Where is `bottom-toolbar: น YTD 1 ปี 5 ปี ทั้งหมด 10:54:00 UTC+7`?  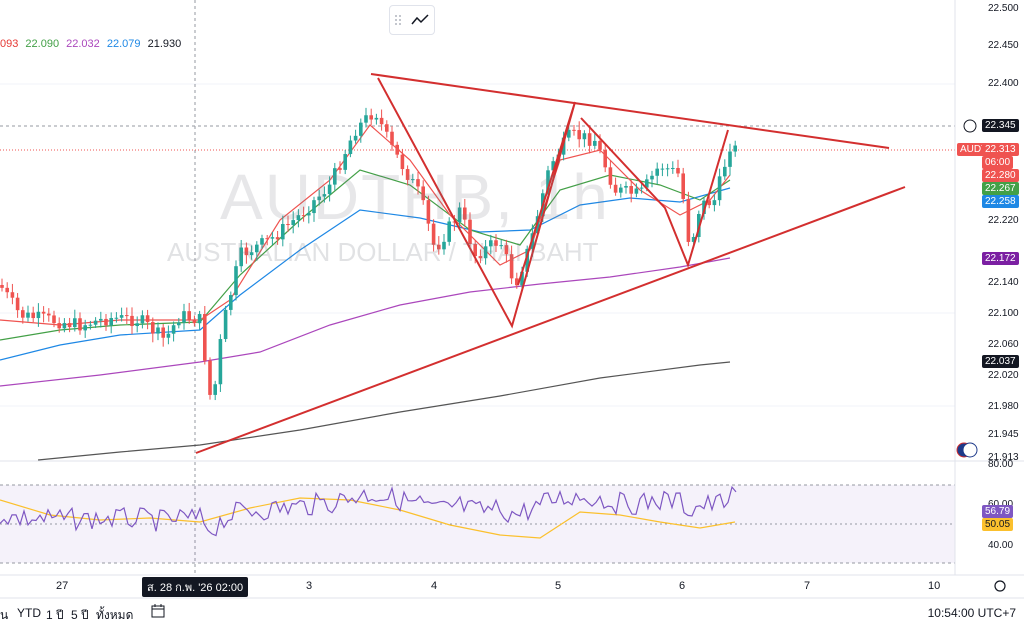 bottom-toolbar: น YTD 1 ปี 5 ปี ทั้งหมด 10:54:00 UTC+7 is located at coordinates (512, 613).